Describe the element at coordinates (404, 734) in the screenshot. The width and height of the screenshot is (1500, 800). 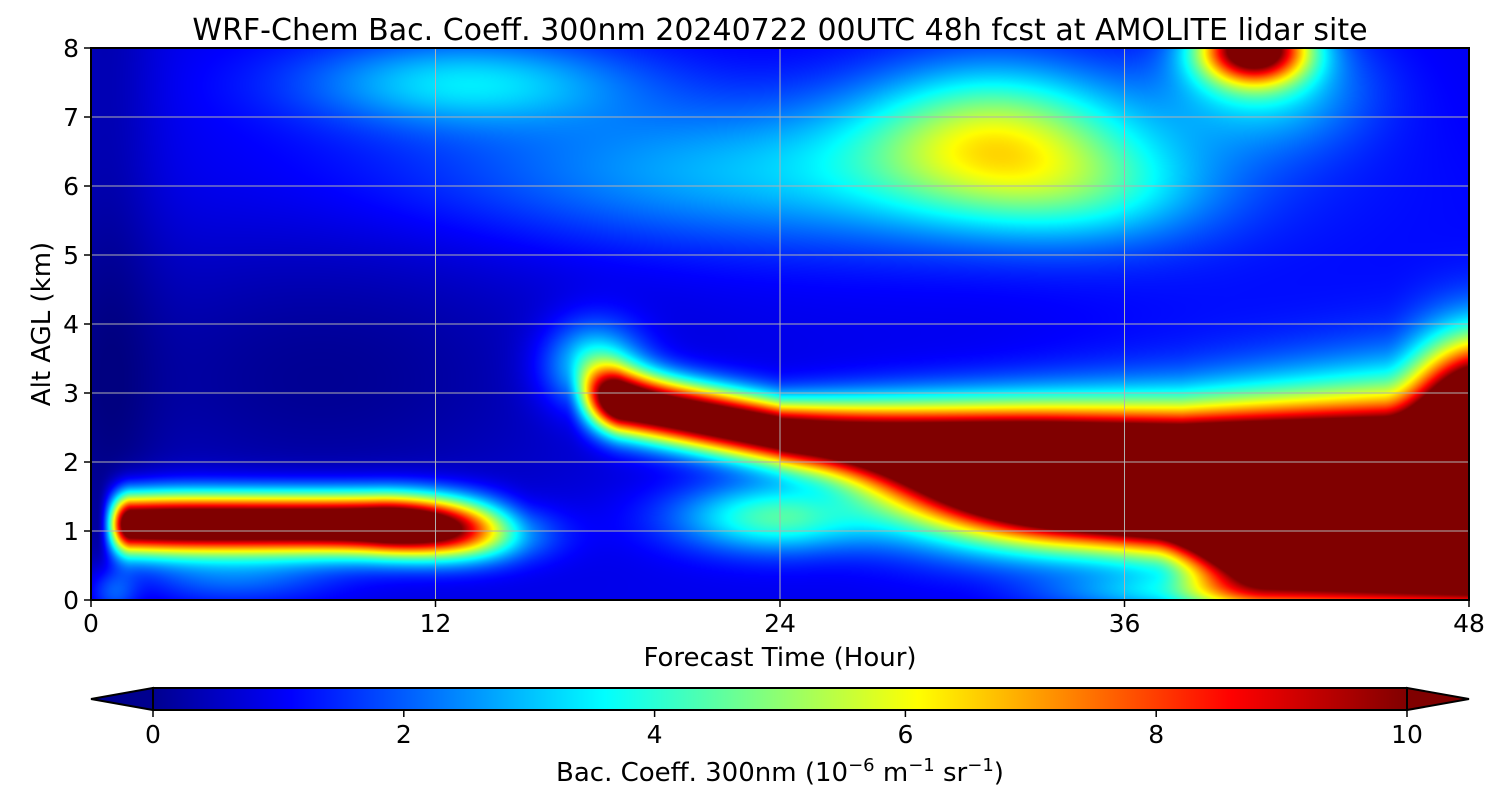
I see `colorbar-tick-label: 2` at that location.